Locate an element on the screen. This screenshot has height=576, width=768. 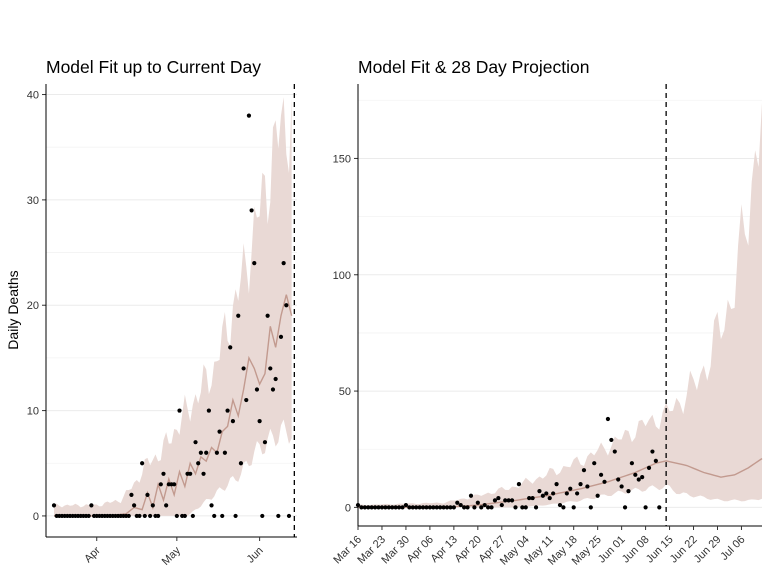
right-y-tick-label: 150 is located at coordinates (342, 159).